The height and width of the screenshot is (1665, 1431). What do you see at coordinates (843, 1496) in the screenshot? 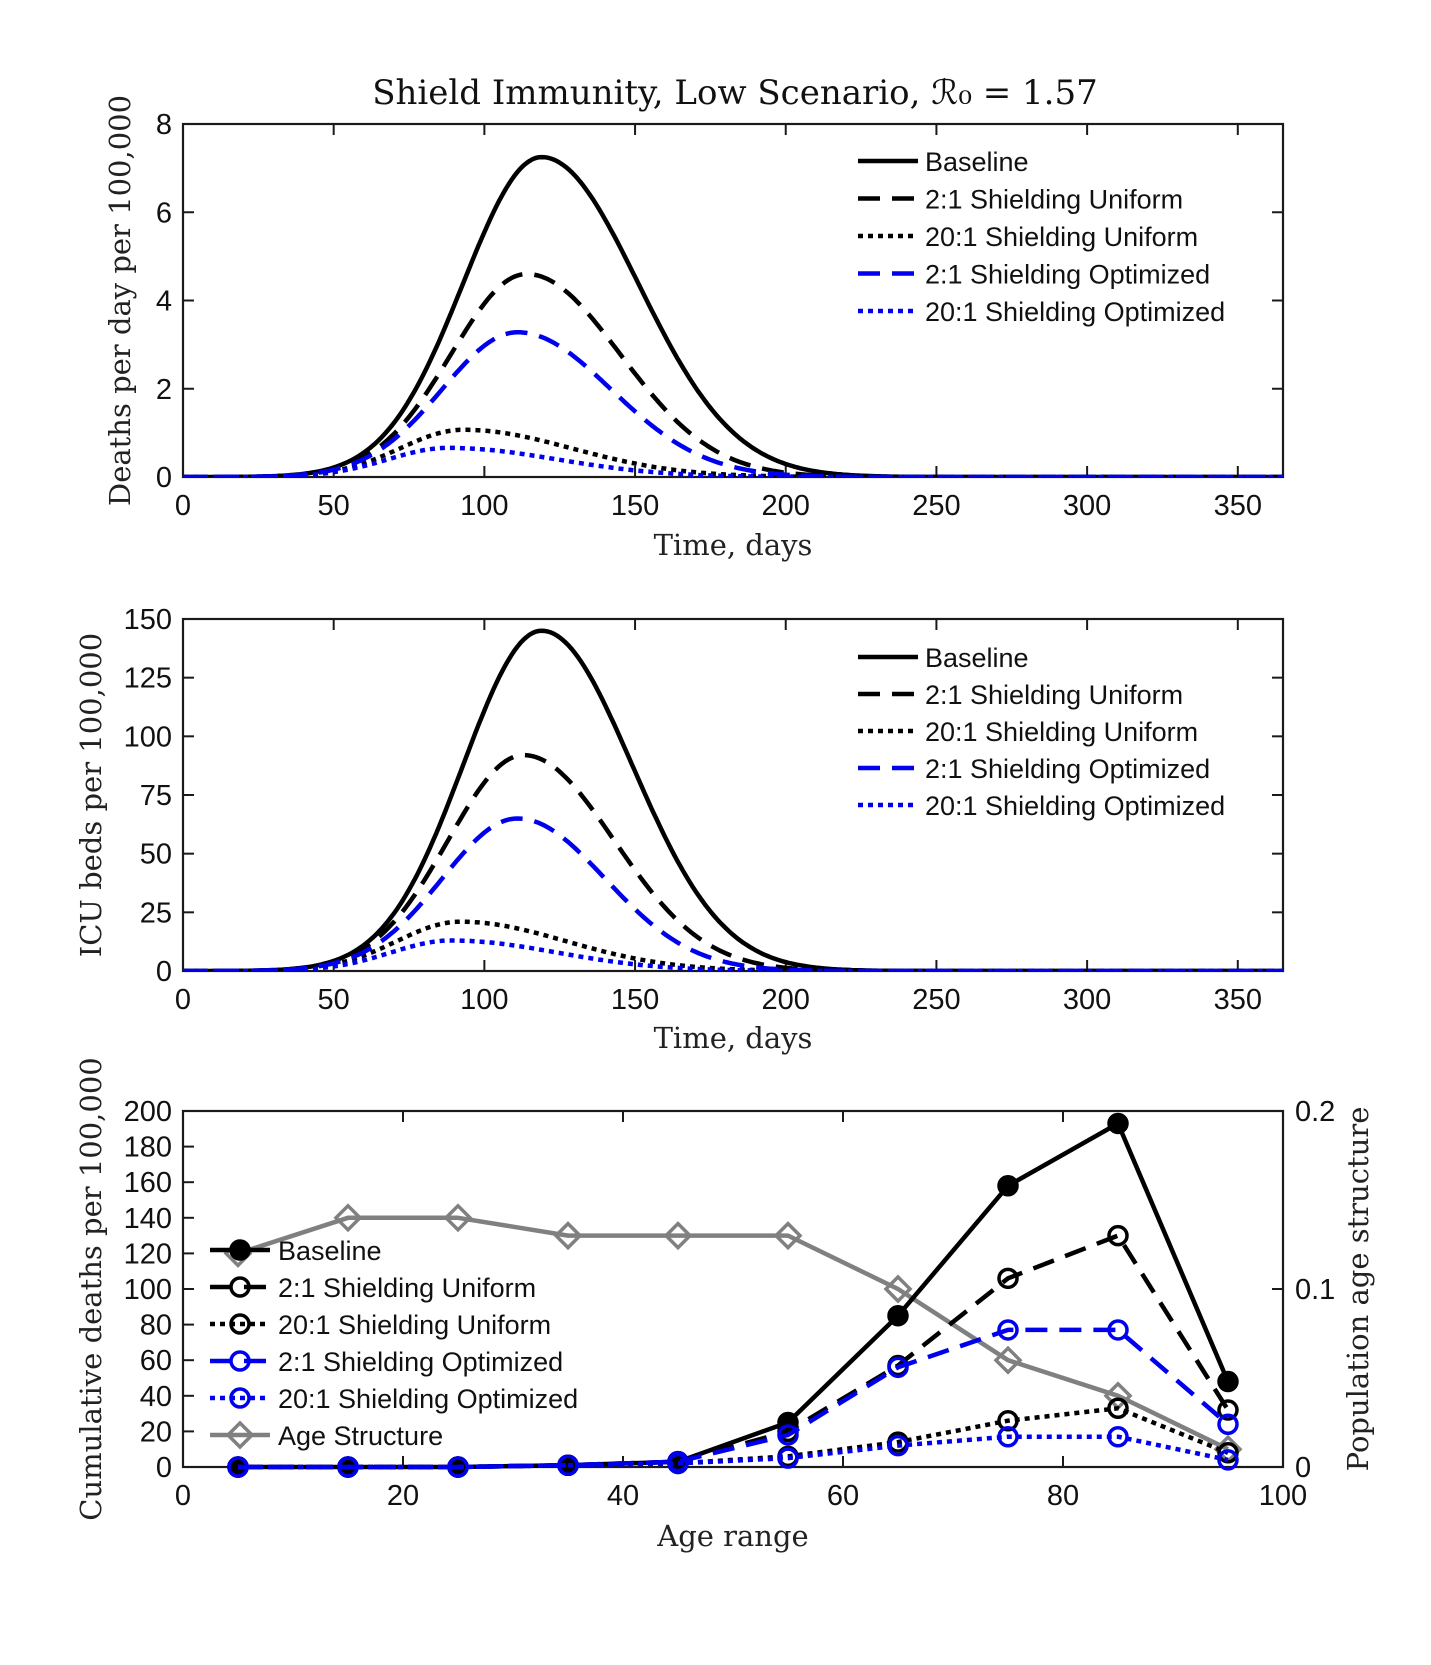
I see `x-tick-label: 60` at bounding box center [843, 1496].